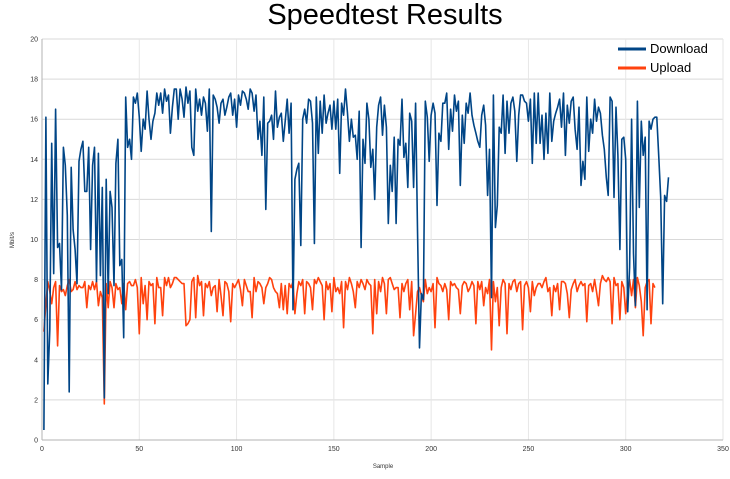 The height and width of the screenshot is (479, 730). What do you see at coordinates (139, 449) in the screenshot?
I see `x-tick-label: 50` at bounding box center [139, 449].